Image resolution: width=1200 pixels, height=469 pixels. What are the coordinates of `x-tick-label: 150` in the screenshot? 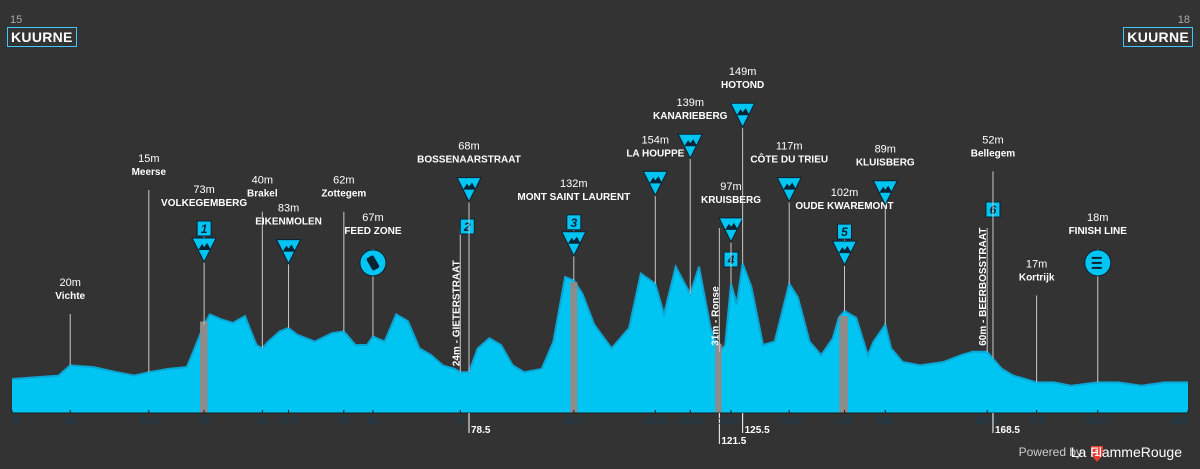 It's located at (885, 421).